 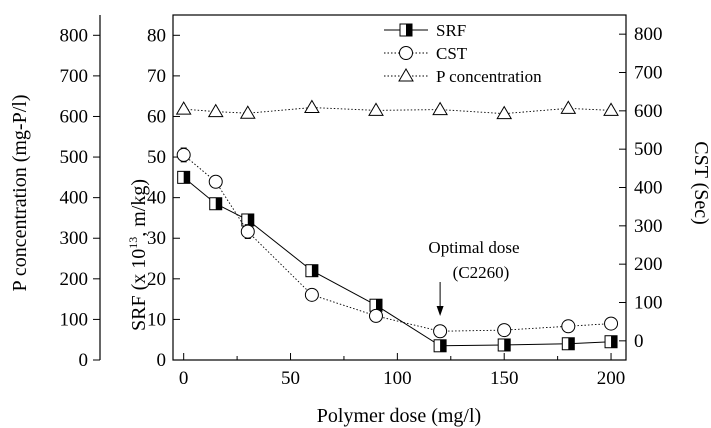 What do you see at coordinates (290, 378) in the screenshot?
I see `x-tick-label: 50` at bounding box center [290, 378].